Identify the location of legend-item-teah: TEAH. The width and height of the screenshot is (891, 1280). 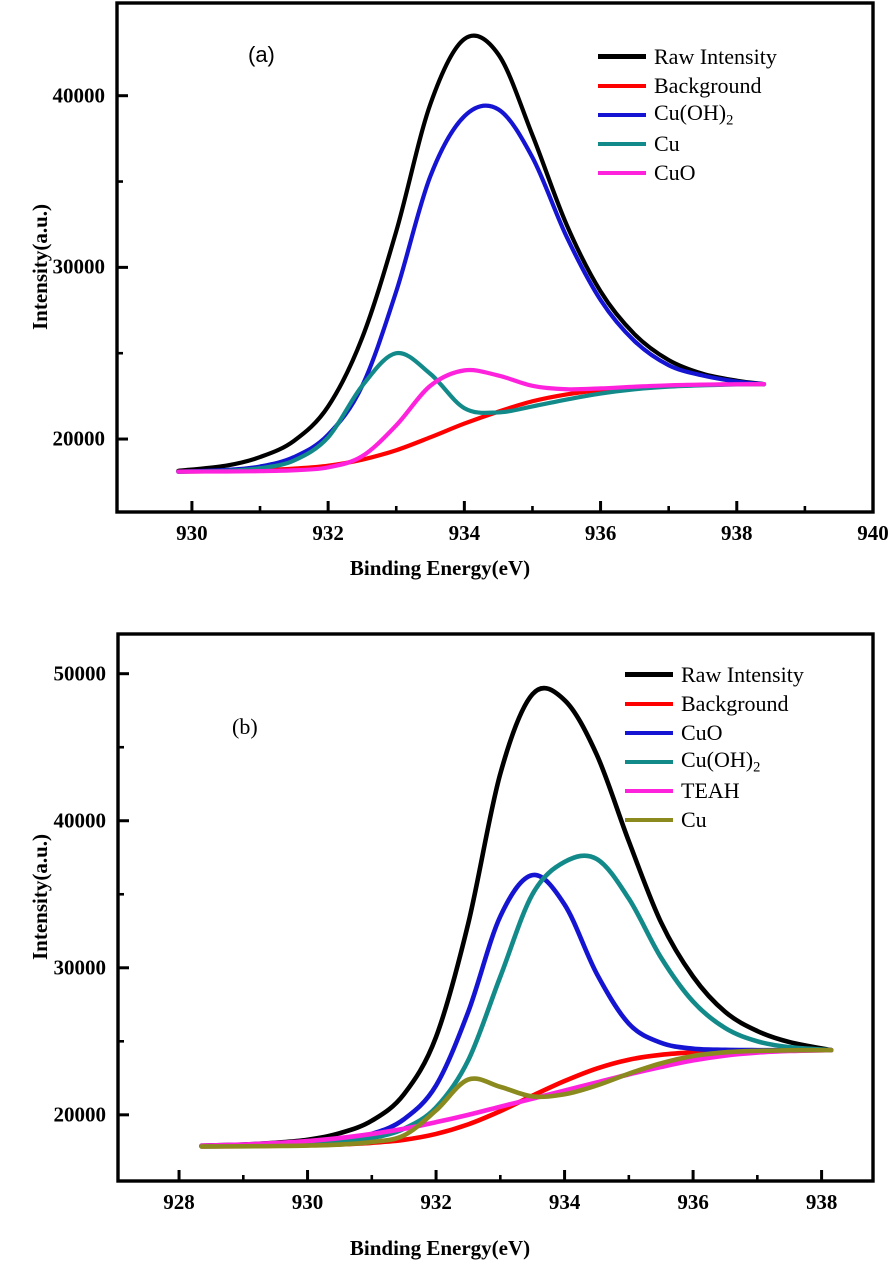
(714, 790).